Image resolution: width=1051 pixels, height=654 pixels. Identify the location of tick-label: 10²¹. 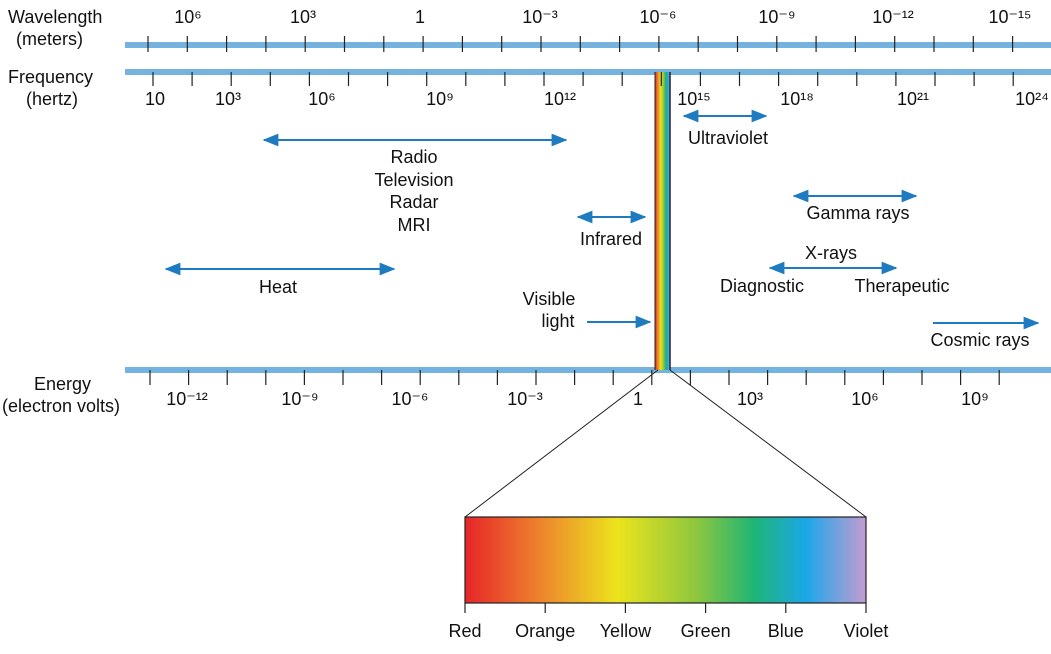
(913, 99).